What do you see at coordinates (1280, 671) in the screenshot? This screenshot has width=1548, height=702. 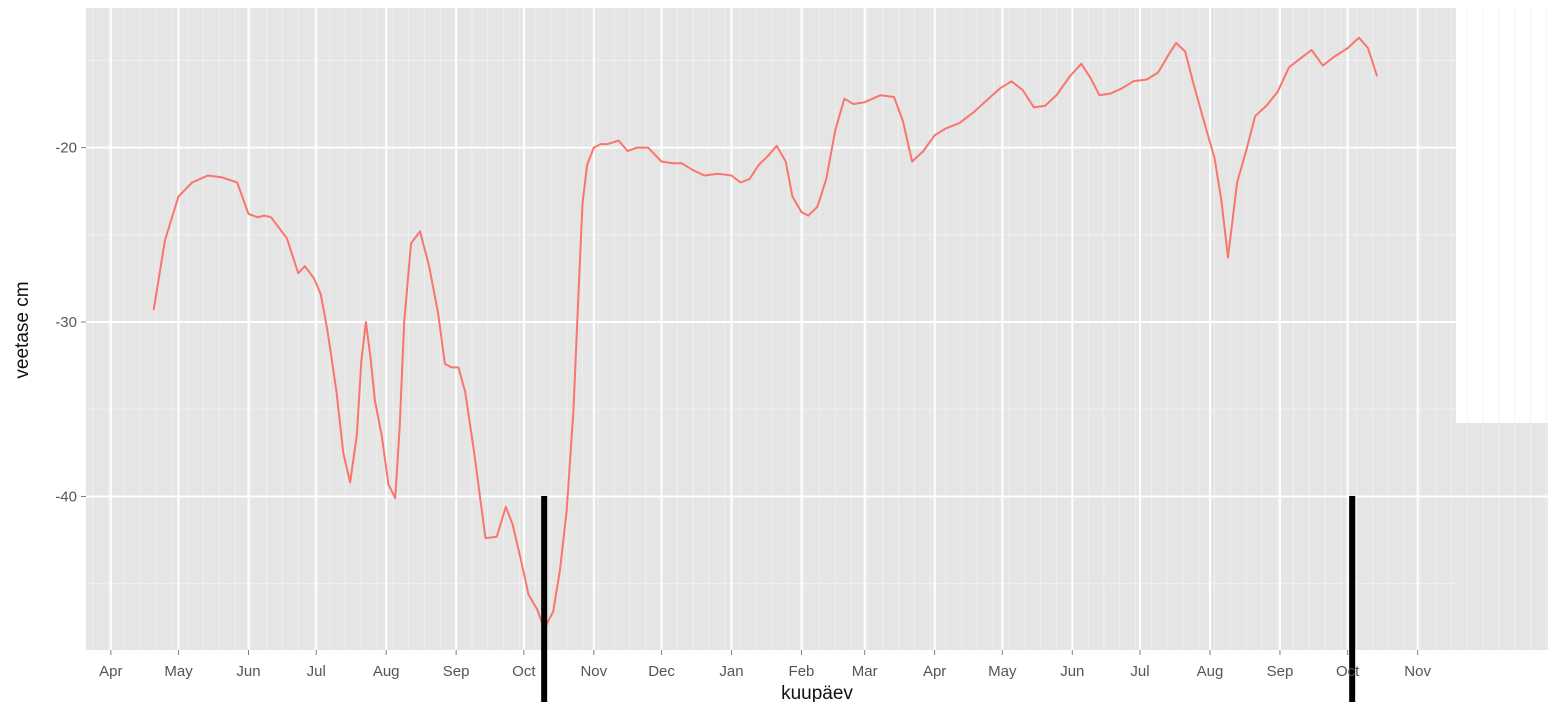 I see `x-tick-label: Sep` at bounding box center [1280, 671].